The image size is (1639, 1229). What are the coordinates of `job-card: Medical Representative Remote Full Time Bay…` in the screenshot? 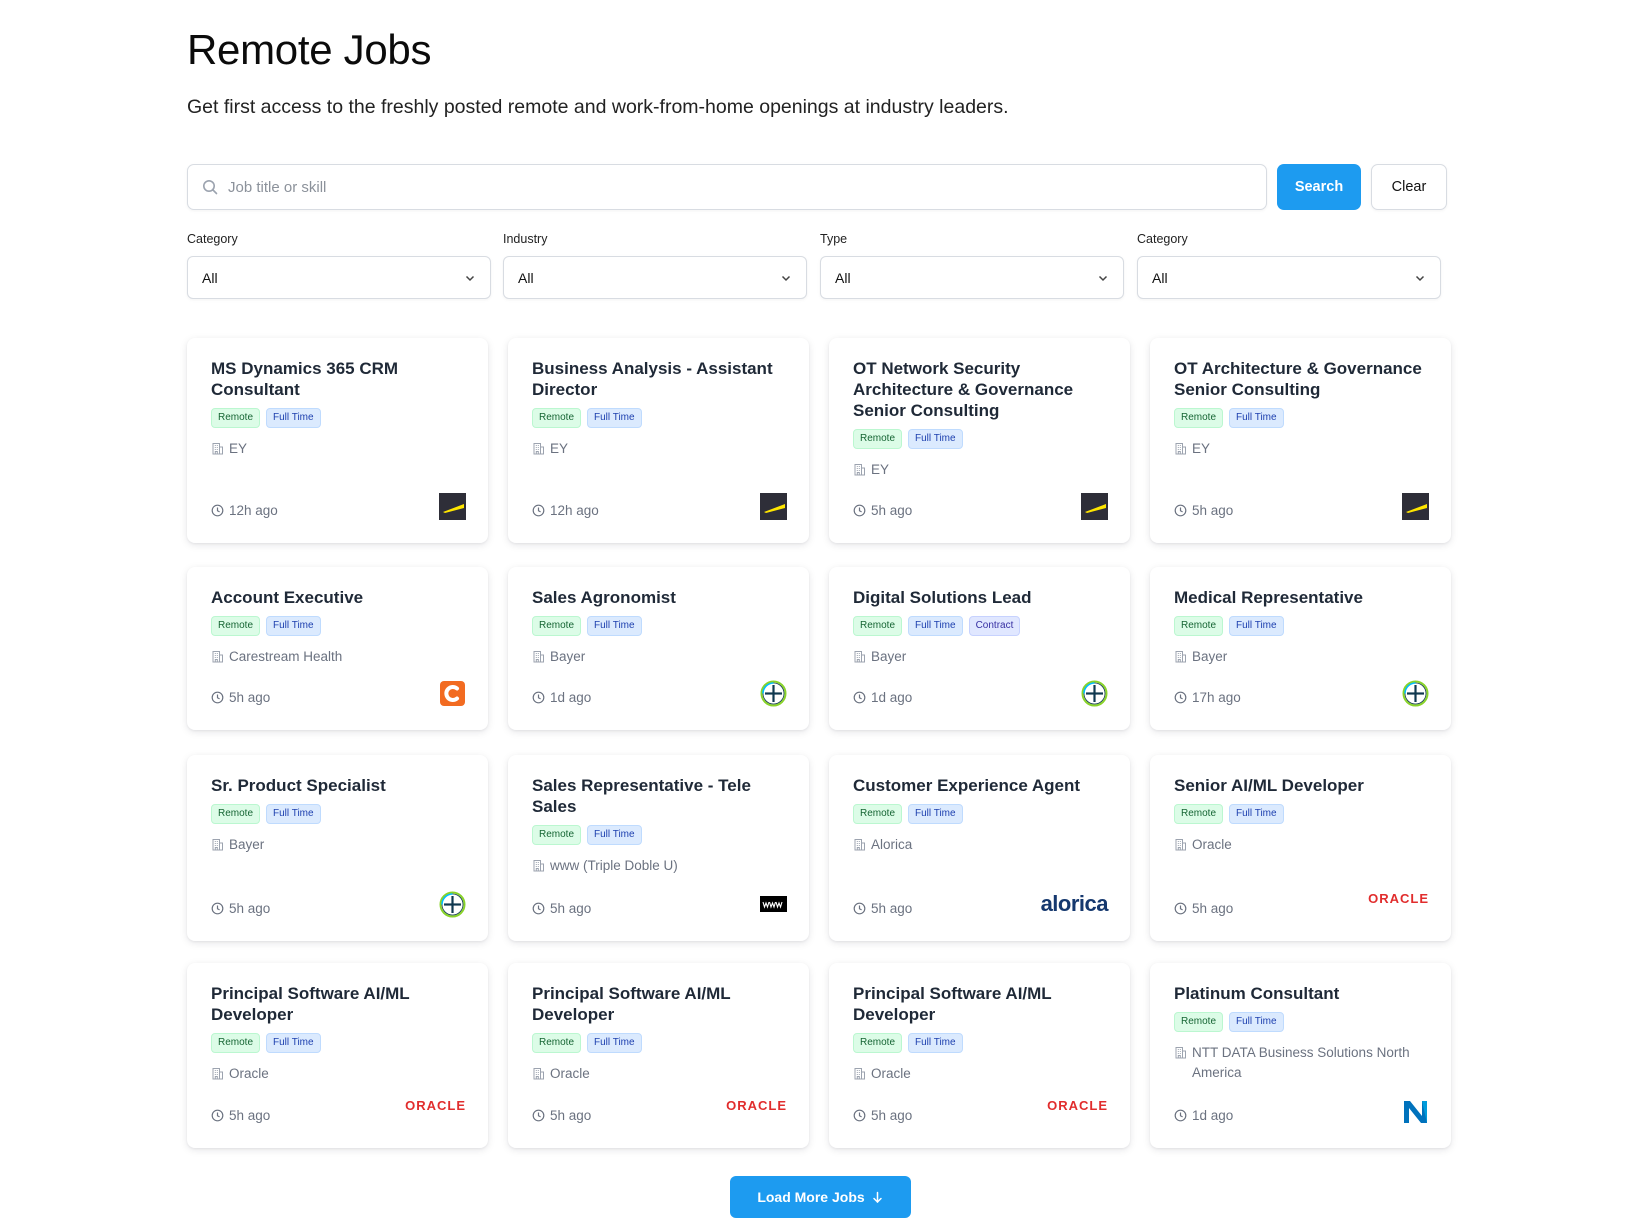 It's located at (1300, 648).